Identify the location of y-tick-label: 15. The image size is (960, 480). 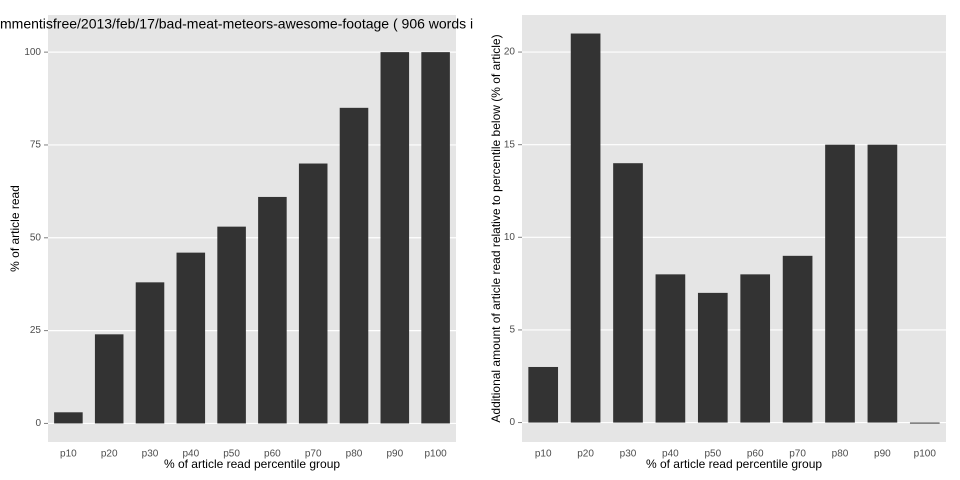
(510, 144).